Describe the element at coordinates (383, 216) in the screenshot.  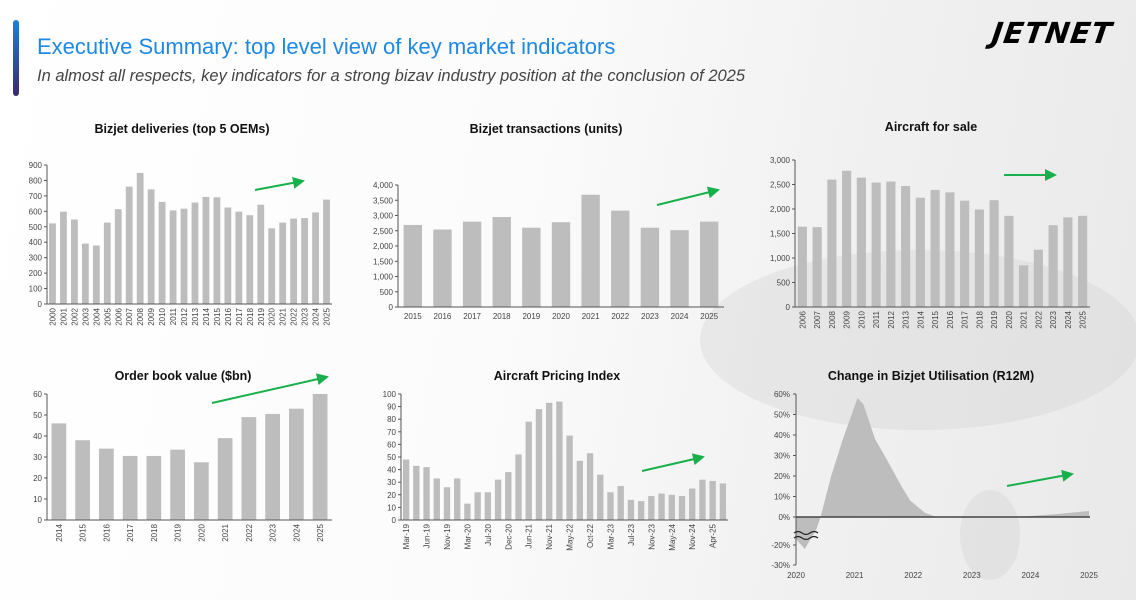
I see `y-tick-label: 3,000` at that location.